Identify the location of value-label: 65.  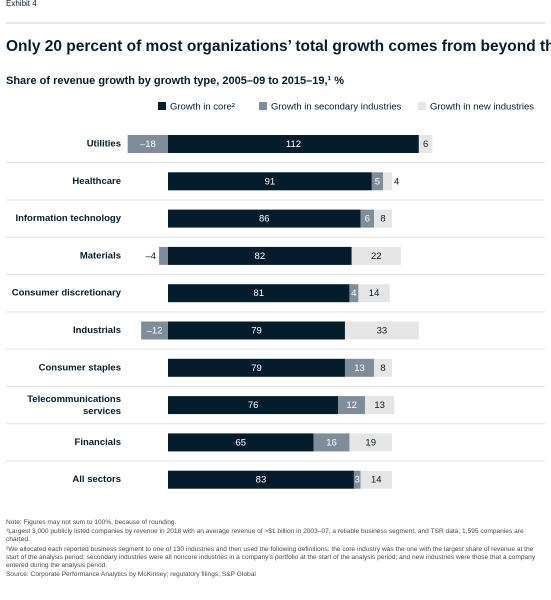
(241, 442).